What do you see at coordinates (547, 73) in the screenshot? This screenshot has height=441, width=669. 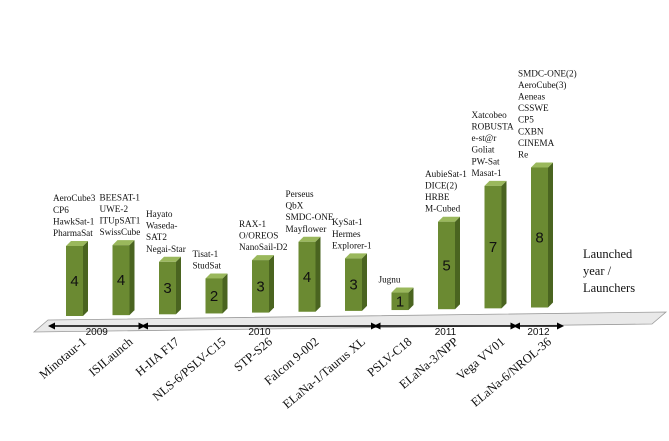 I see `payload-label: SMDC-ONE(2)` at bounding box center [547, 73].